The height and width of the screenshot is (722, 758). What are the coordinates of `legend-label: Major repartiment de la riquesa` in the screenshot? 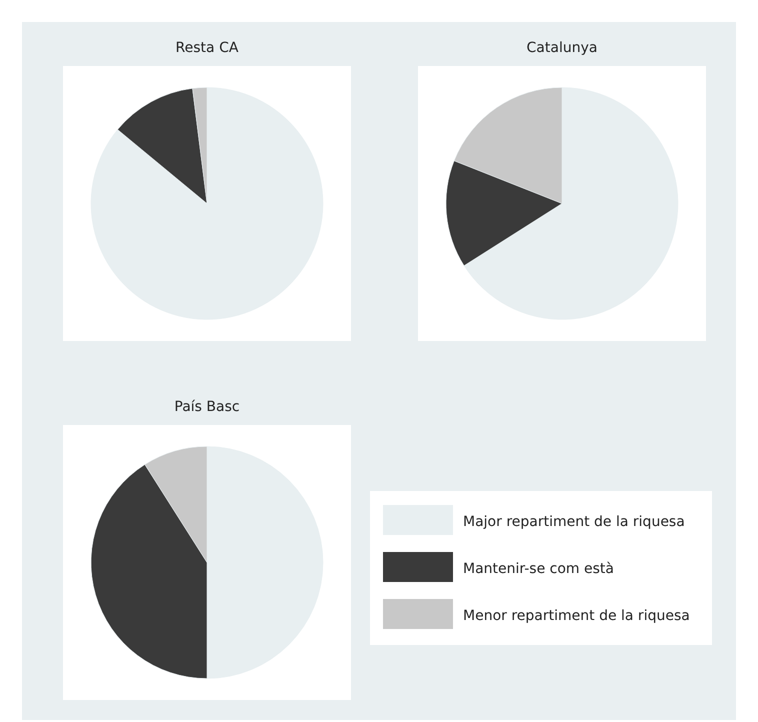 It's located at (574, 522).